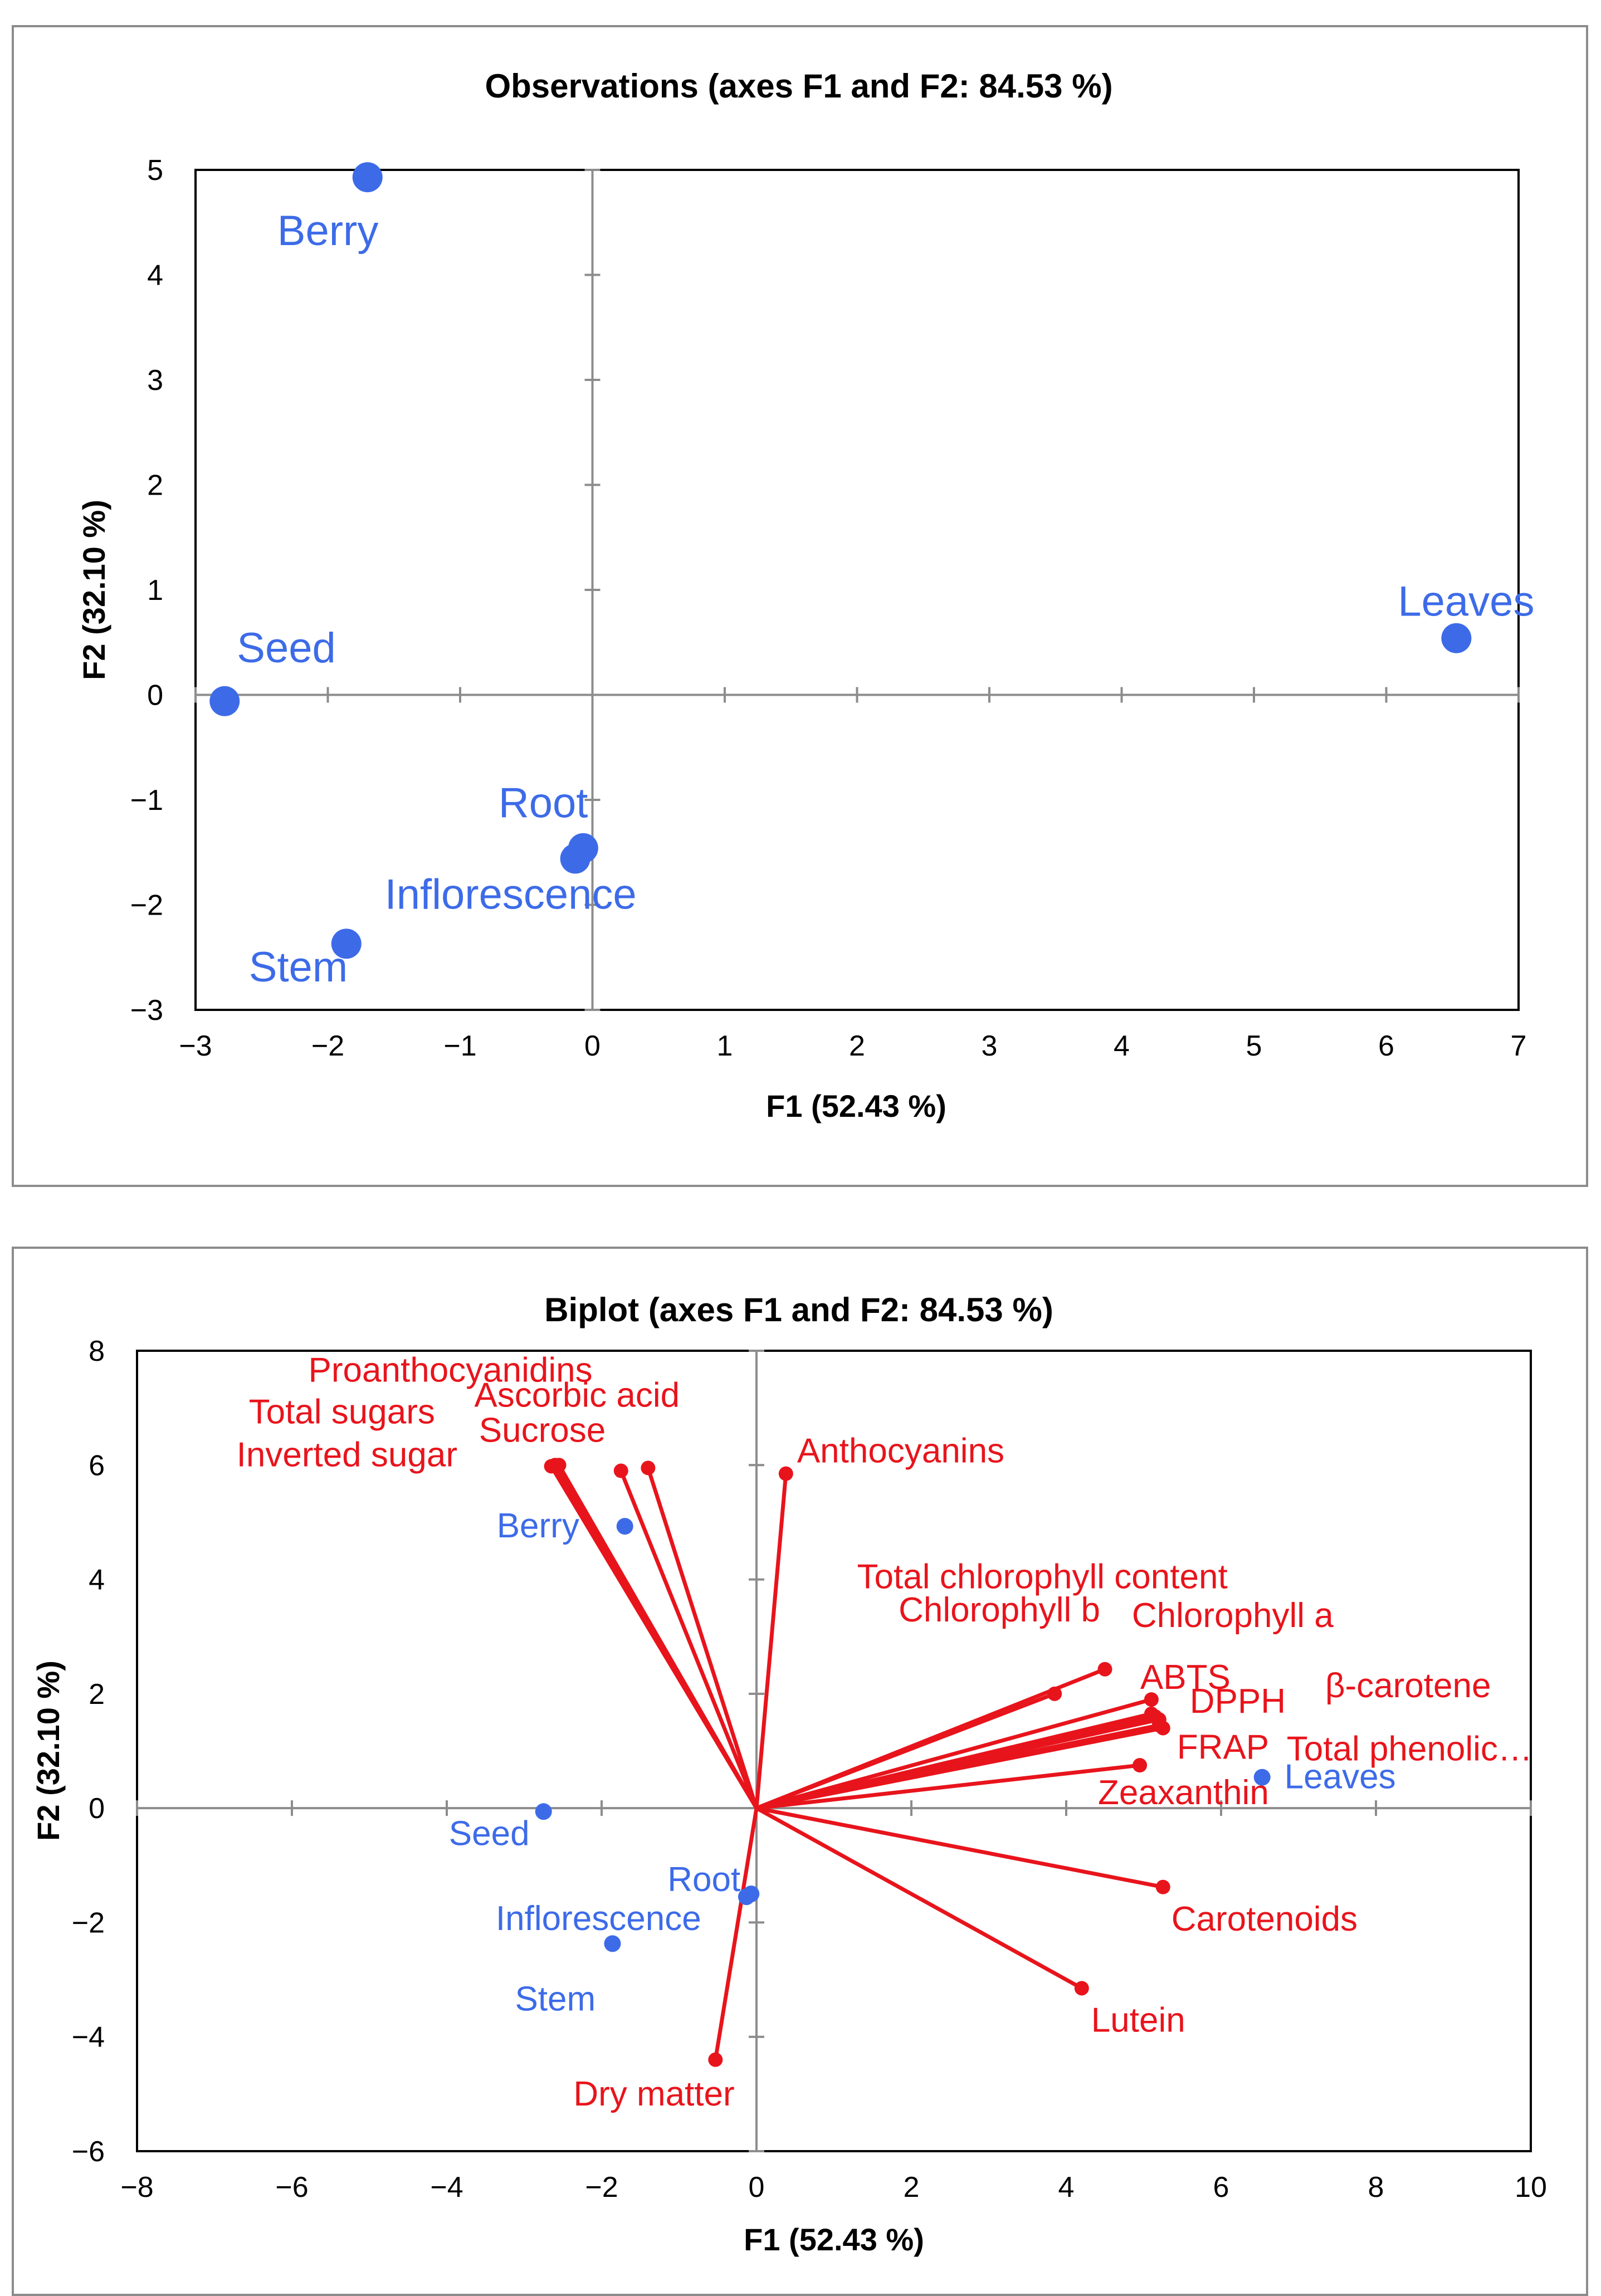 This screenshot has height=2296, width=1601. Describe the element at coordinates (146, 800) in the screenshot. I see `y-tick-label: −1` at that location.